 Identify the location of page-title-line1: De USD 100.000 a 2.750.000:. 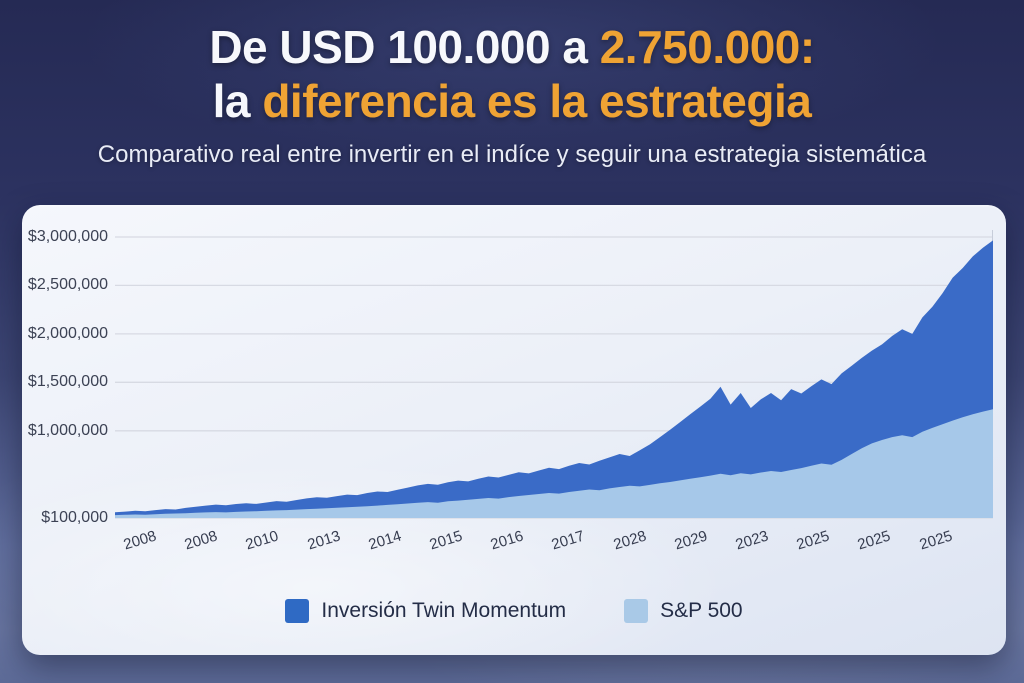
(512, 47).